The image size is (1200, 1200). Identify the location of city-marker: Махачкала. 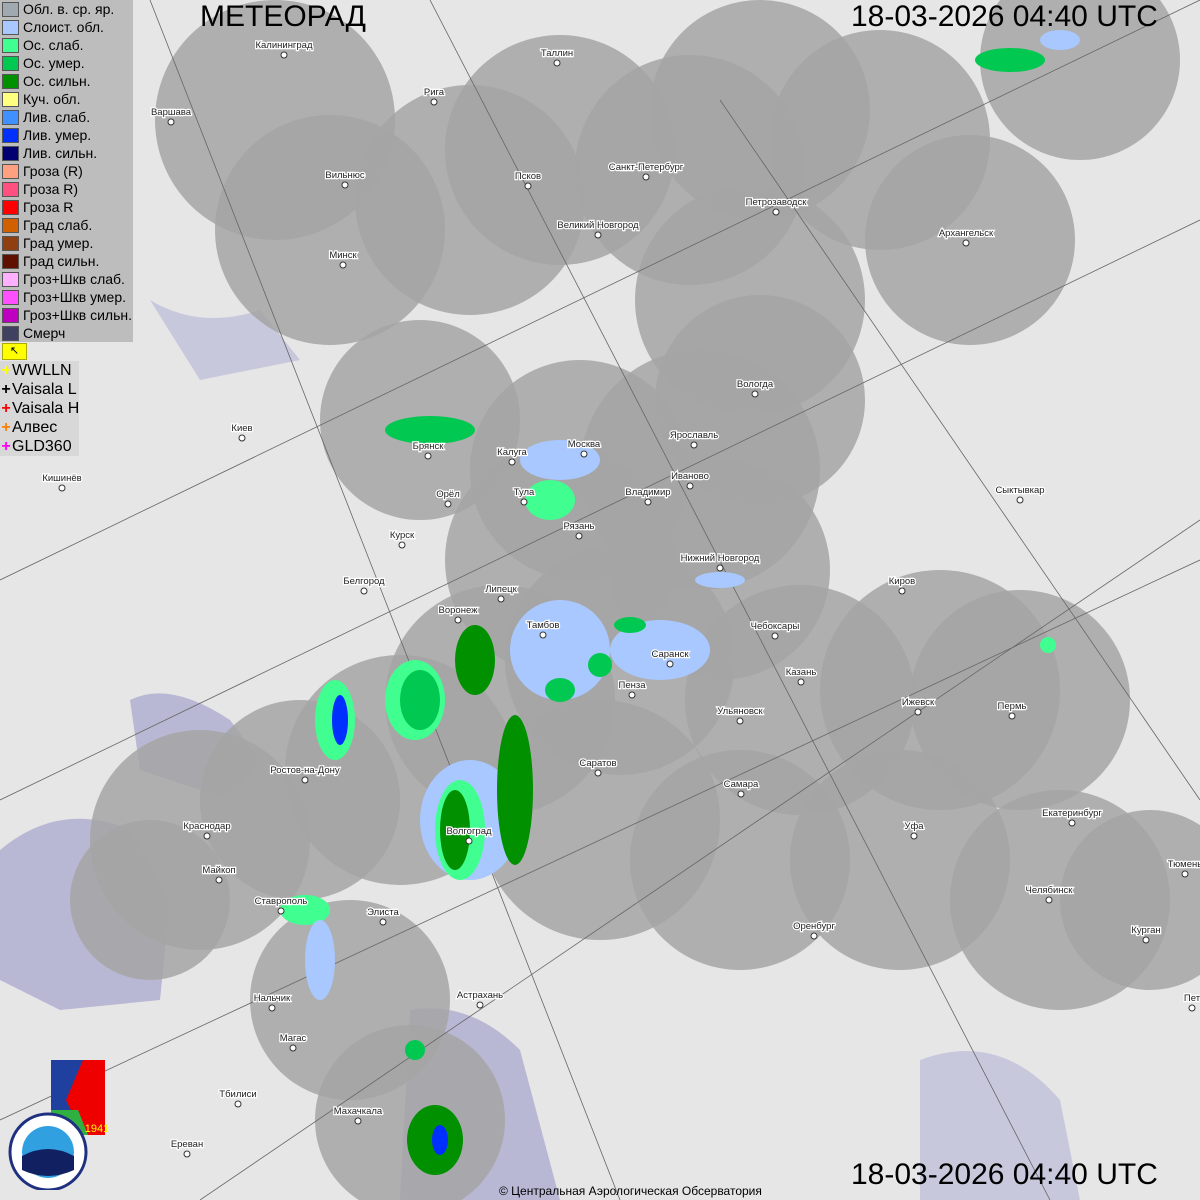
(358, 1115).